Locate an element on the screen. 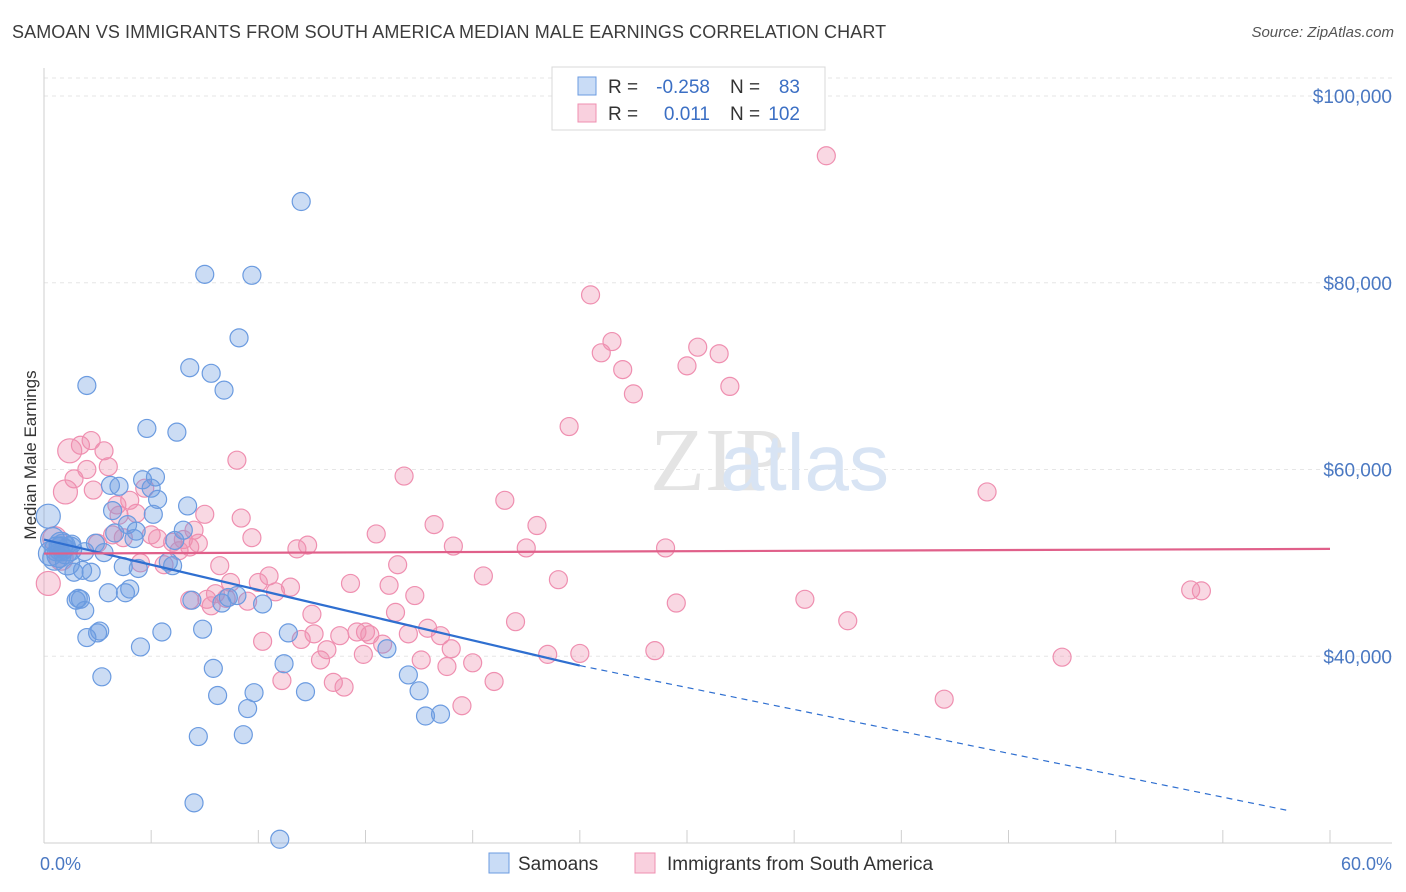 Image resolution: width=1406 pixels, height=892 pixels. bottom-legend-label-samoans: Samoans is located at coordinates (558, 864).